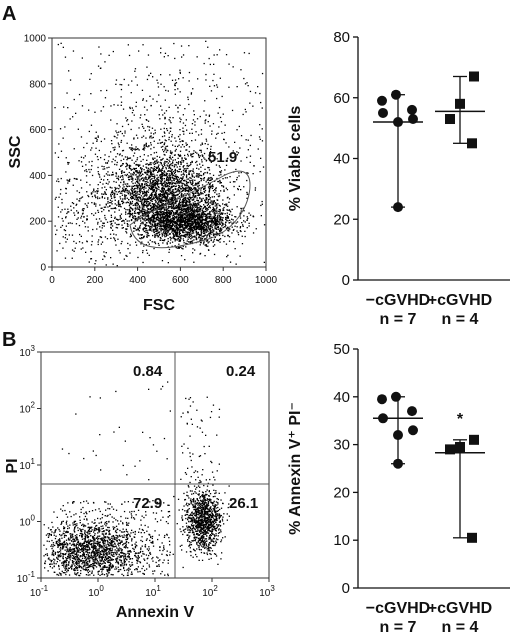 The width and height of the screenshot is (520, 638). What do you see at coordinates (190, 209) in the screenshot?
I see `flow-a-gate` at bounding box center [190, 209].